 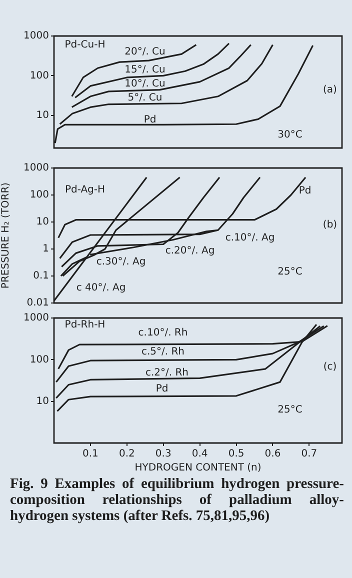 I want to click on x-tick-label: 0.2, so click(x=126, y=454).